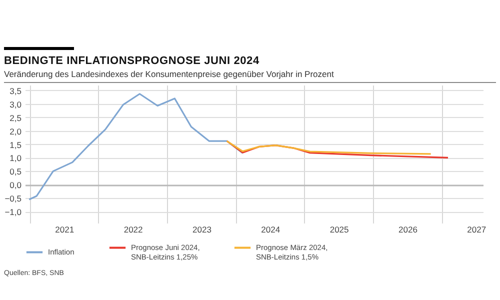  I want to click on x-tick-label: 2025, so click(340, 229).